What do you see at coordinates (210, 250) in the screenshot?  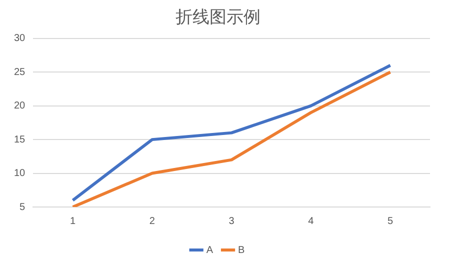 I see `legend-label: A` at bounding box center [210, 250].